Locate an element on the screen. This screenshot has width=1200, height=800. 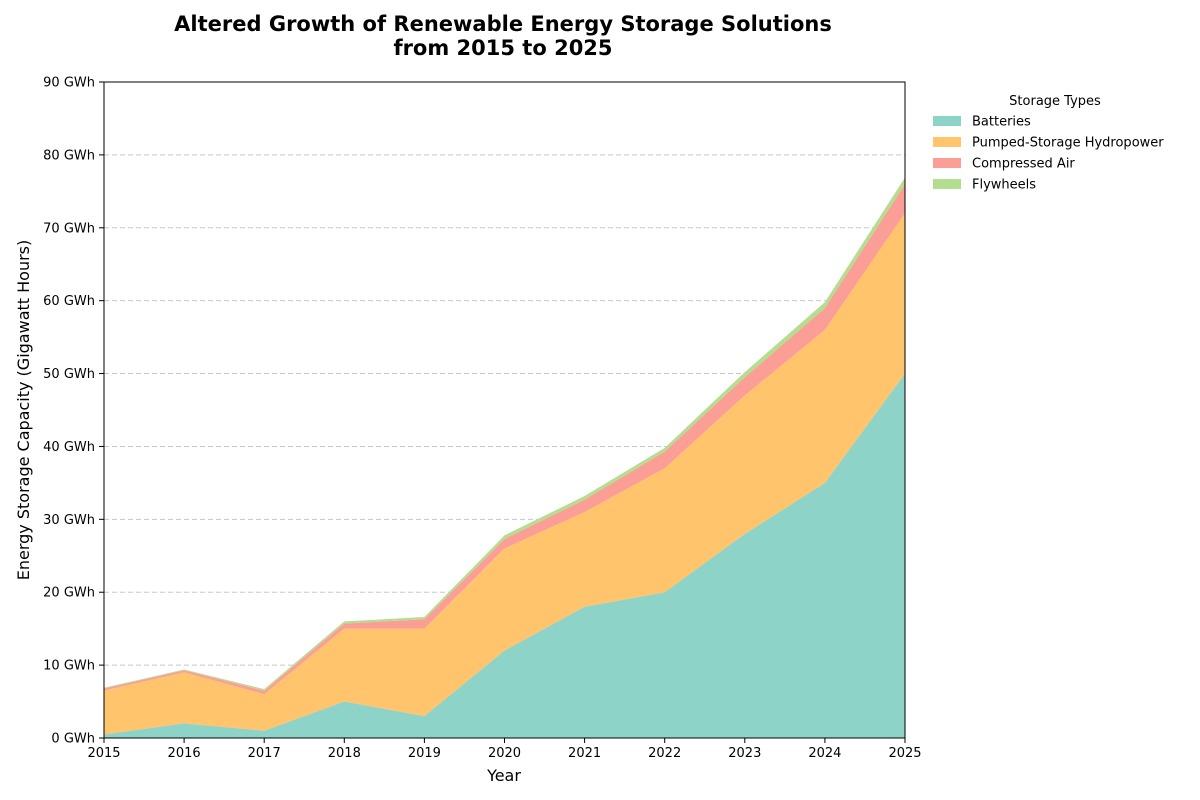
x-tick-label: 2021 is located at coordinates (584, 753).